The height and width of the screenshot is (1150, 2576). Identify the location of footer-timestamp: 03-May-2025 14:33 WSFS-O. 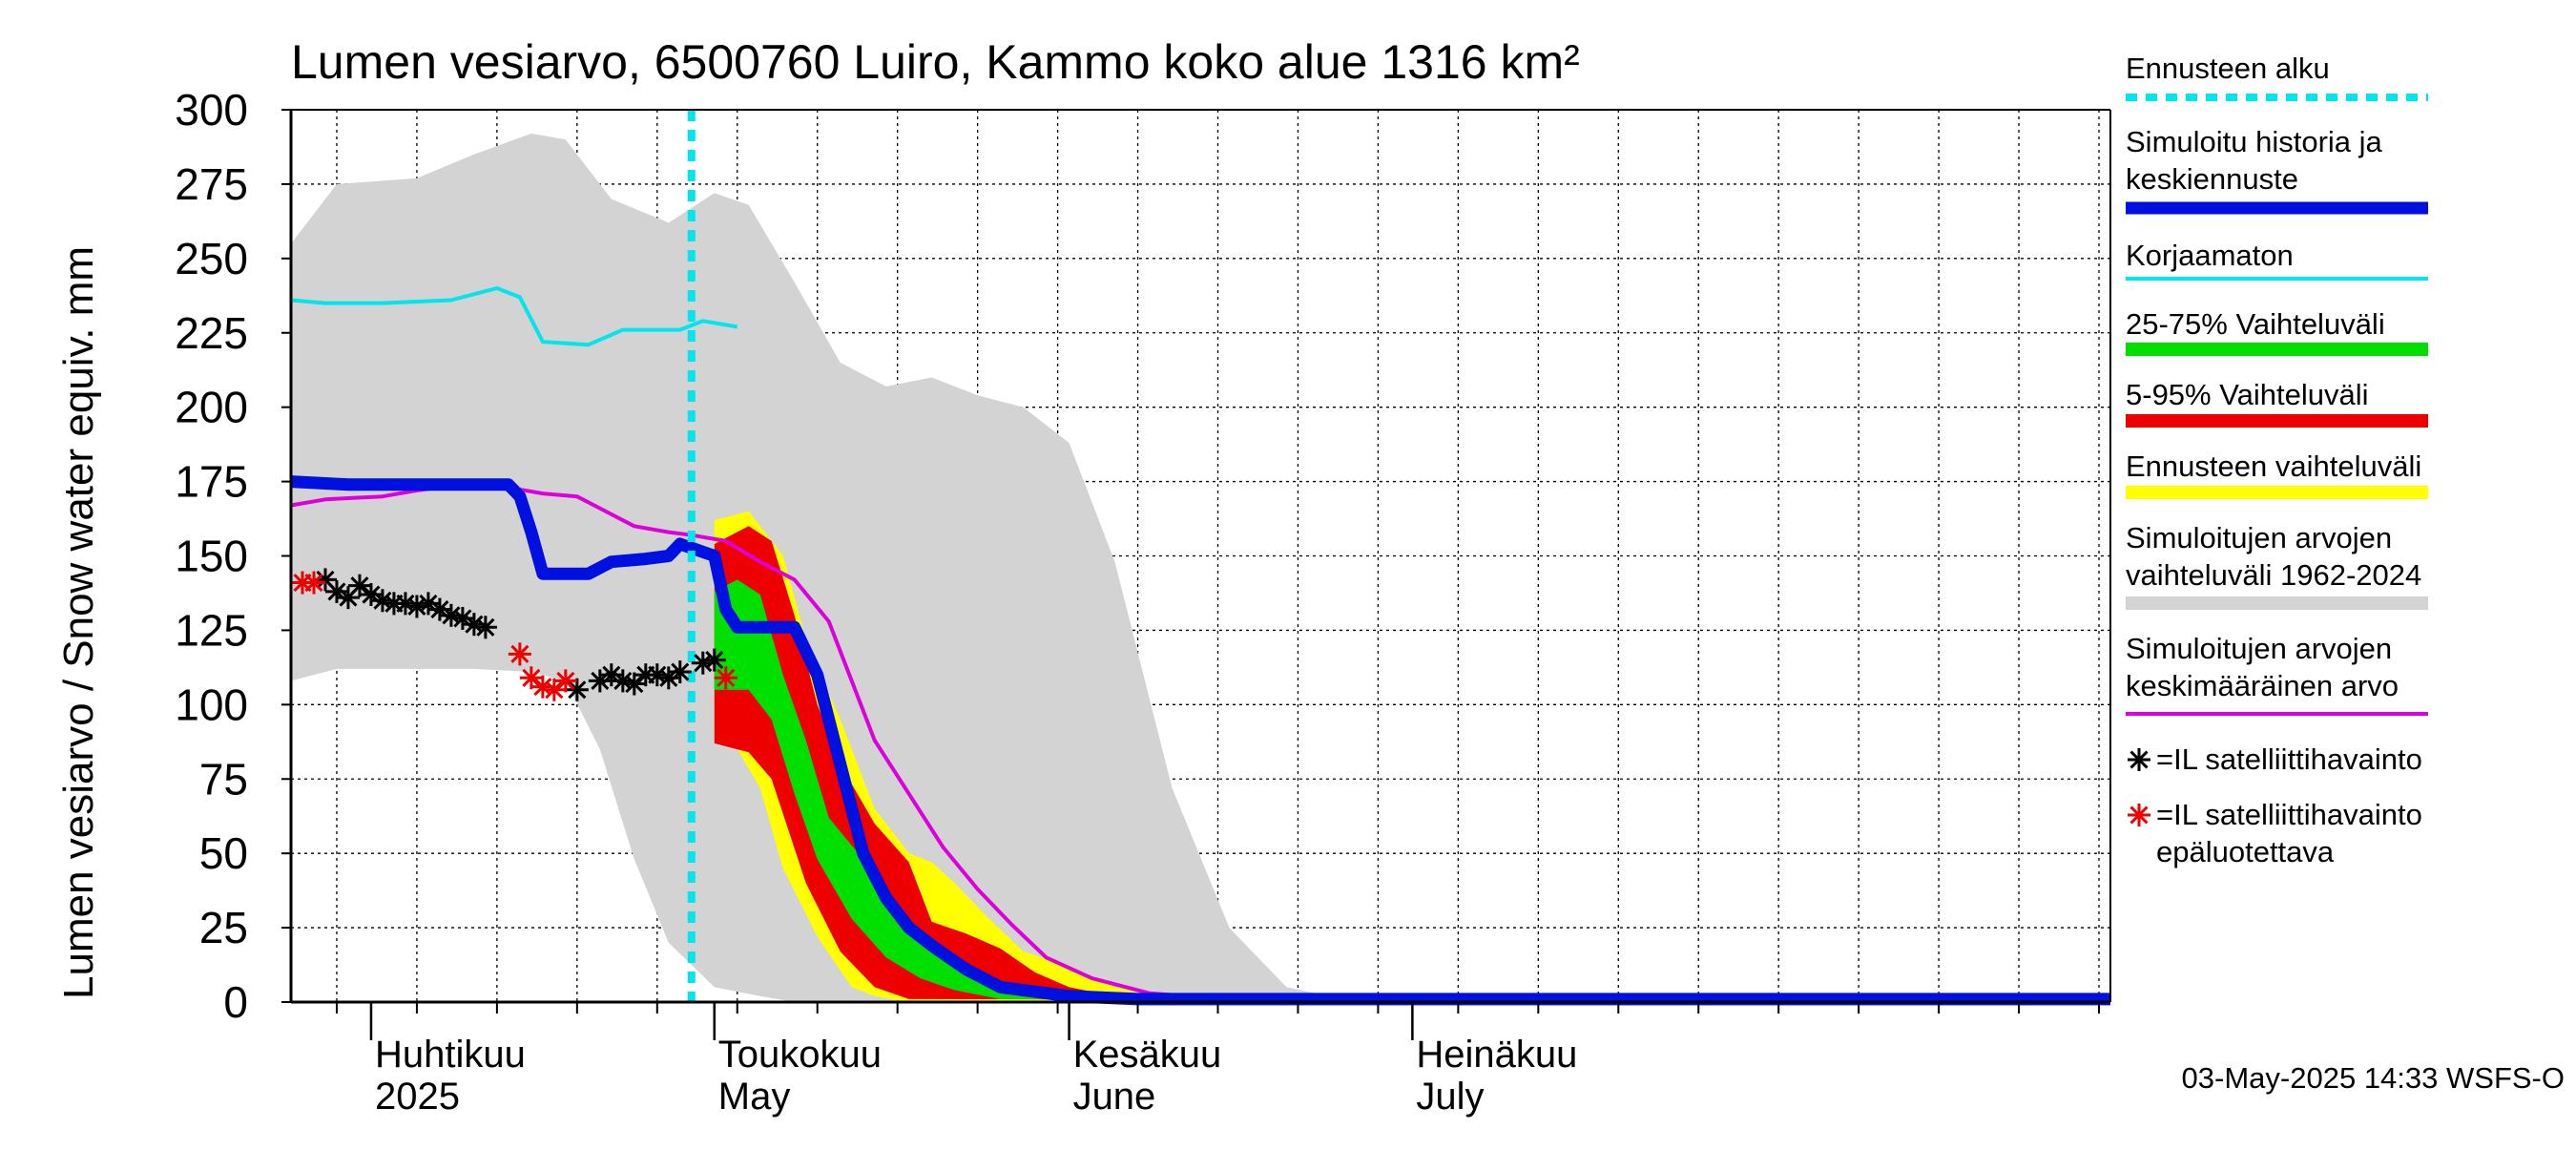
(2373, 1078).